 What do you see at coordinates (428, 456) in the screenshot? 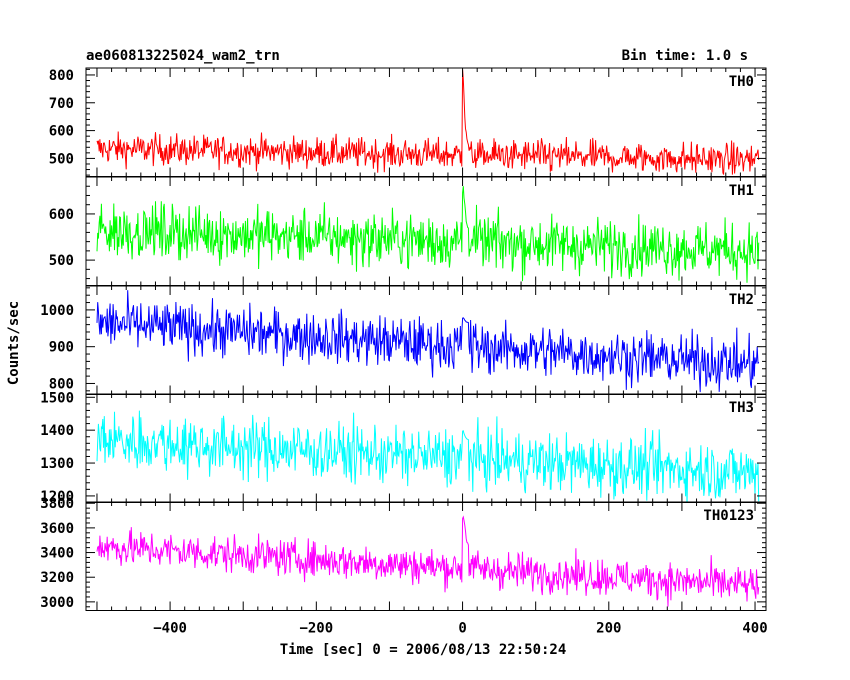
I see `series-line-th3` at bounding box center [428, 456].